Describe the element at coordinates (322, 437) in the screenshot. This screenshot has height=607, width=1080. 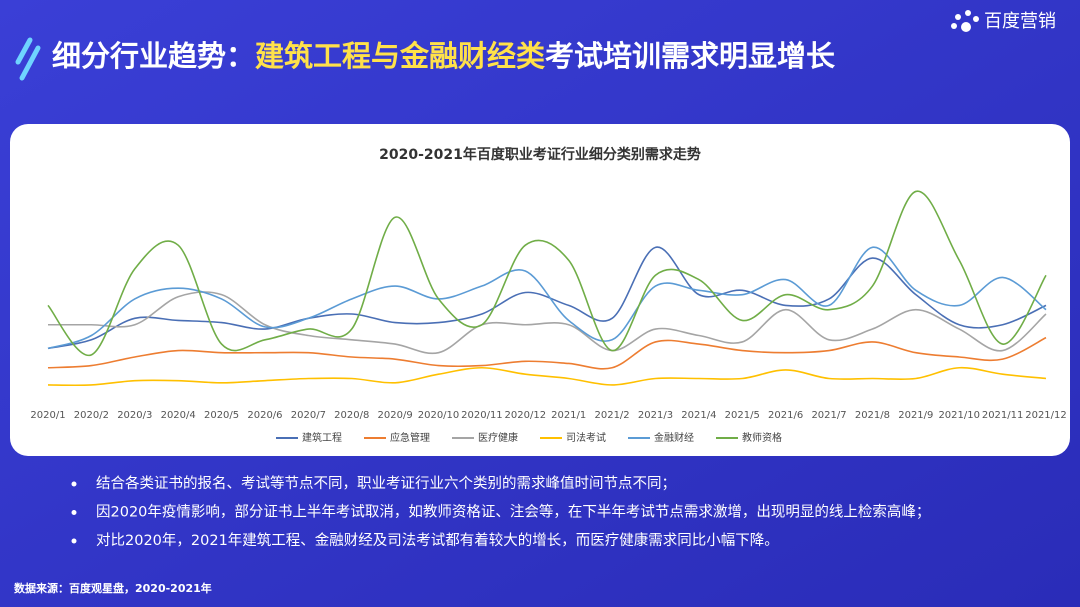
I see `legend-label: 建筑工程` at that location.